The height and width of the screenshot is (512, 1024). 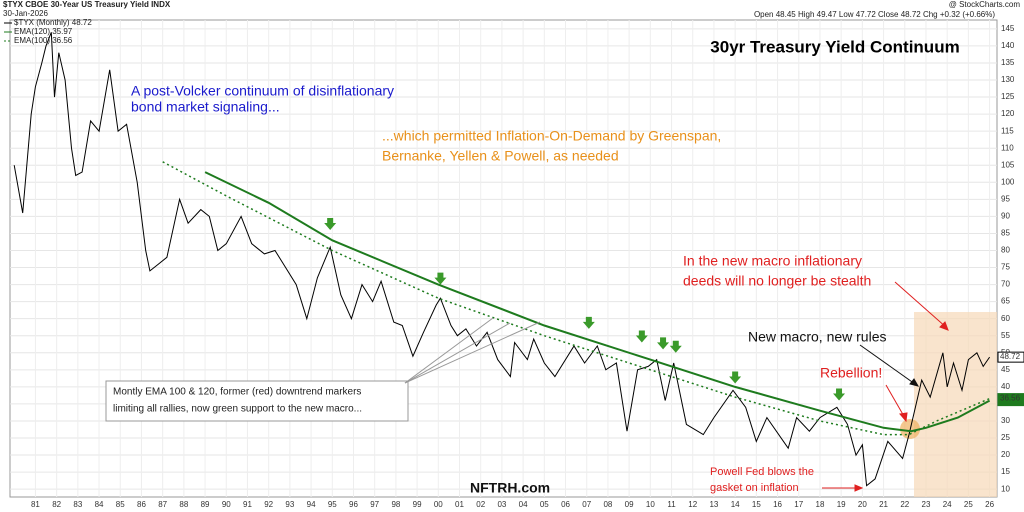 I want to click on annotation: Powell Fed blows the, so click(x=762, y=472).